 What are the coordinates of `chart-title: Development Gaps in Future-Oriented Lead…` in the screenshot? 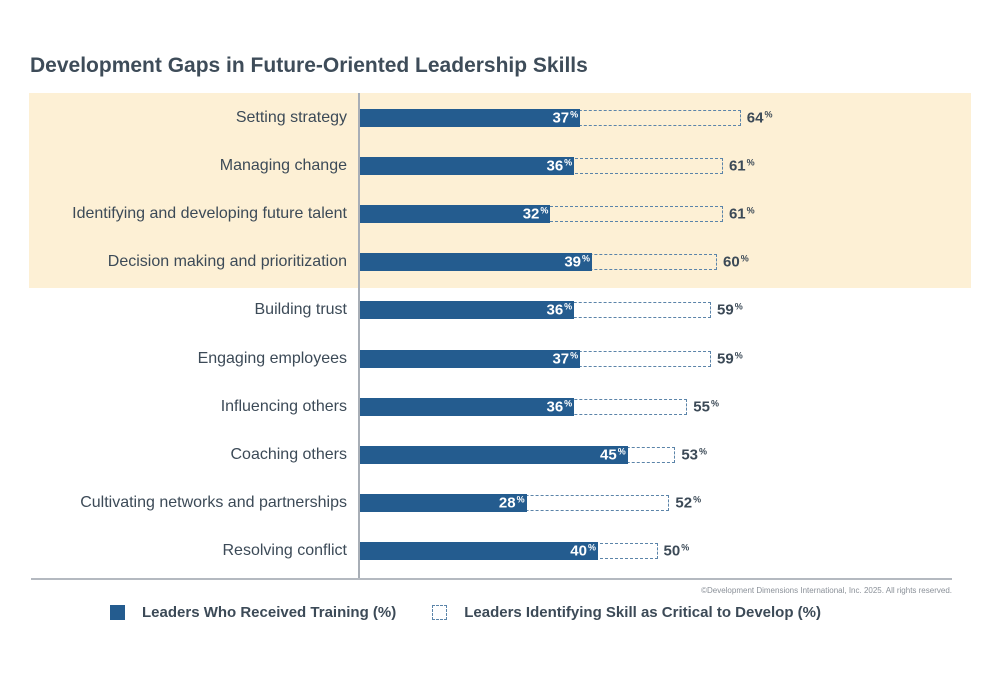 It's located at (309, 65).